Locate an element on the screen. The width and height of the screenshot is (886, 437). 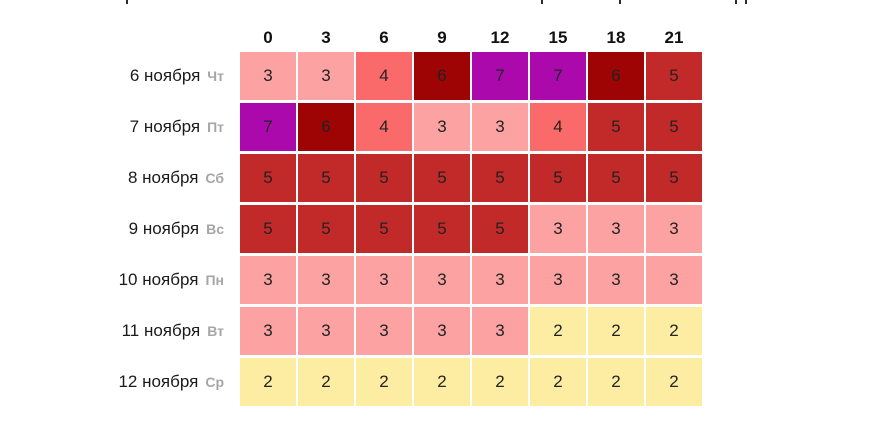
weekday-label: Вс is located at coordinates (215, 229).